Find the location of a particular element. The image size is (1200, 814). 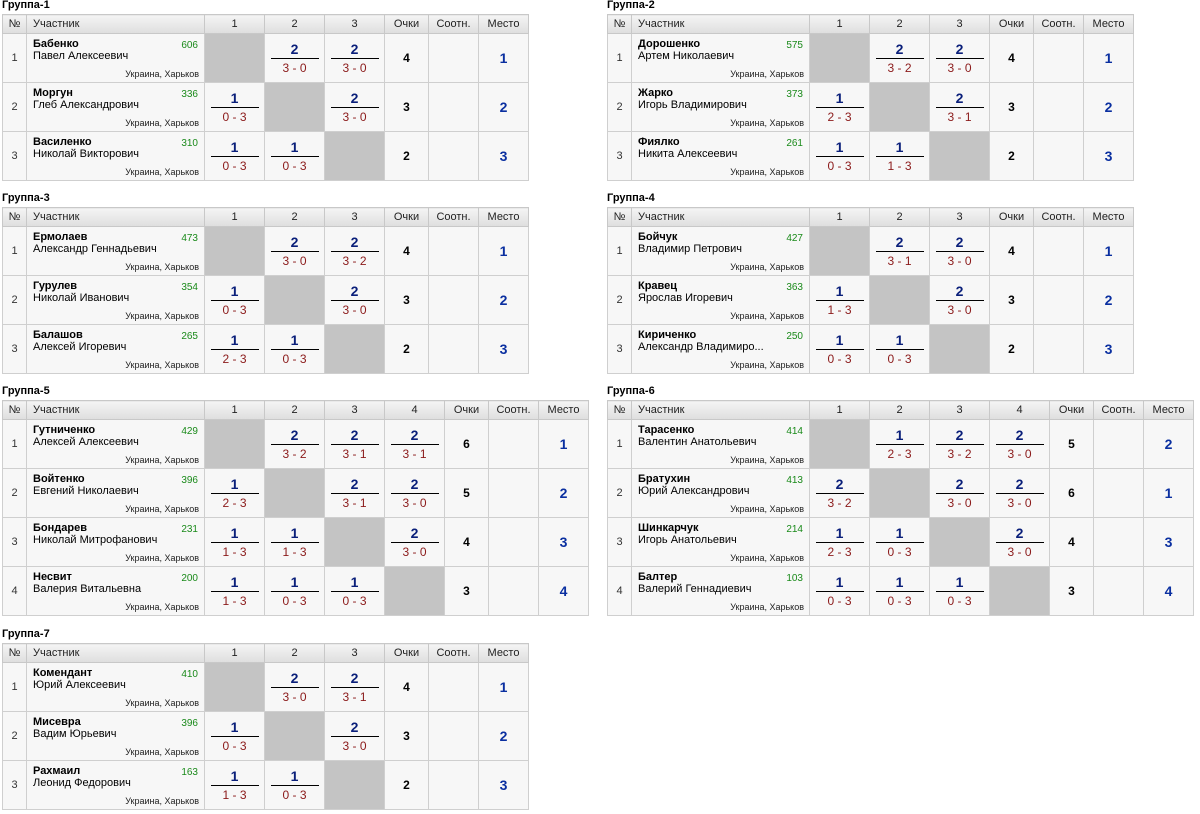

player-surname: Комендант is located at coordinates (63, 673).